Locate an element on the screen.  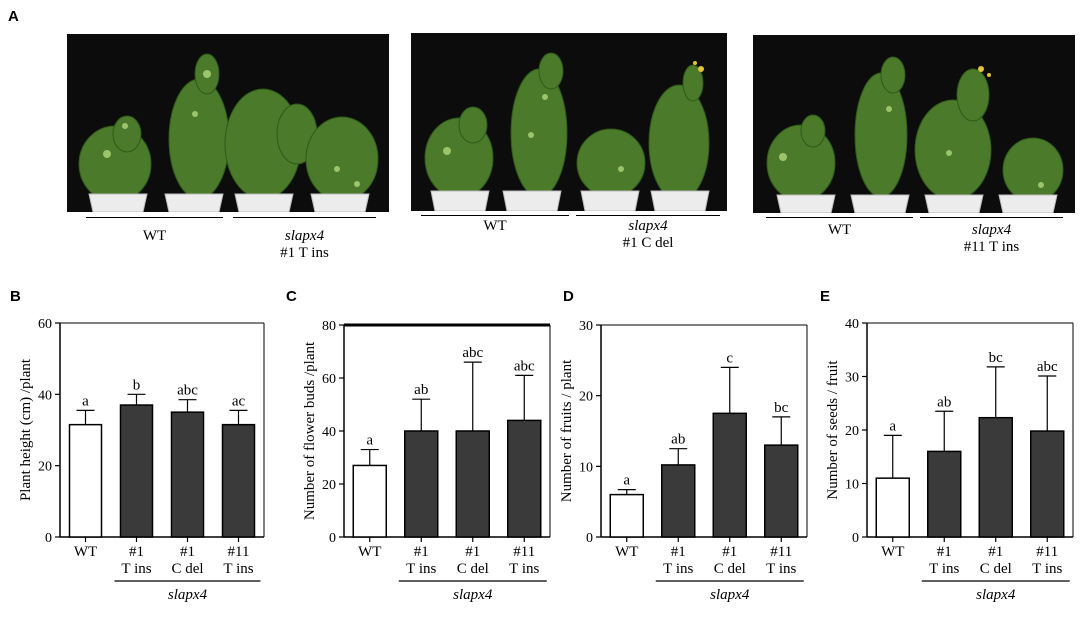
chart-e-ytick-label: 10 is located at coordinates (852, 485).